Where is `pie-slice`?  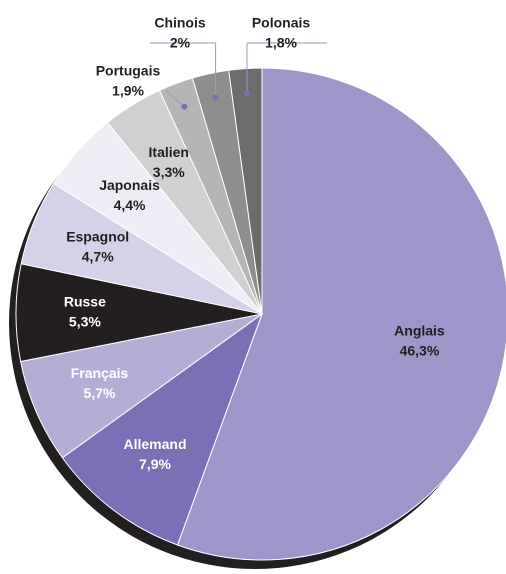 pie-slice is located at coordinates (245, 191).